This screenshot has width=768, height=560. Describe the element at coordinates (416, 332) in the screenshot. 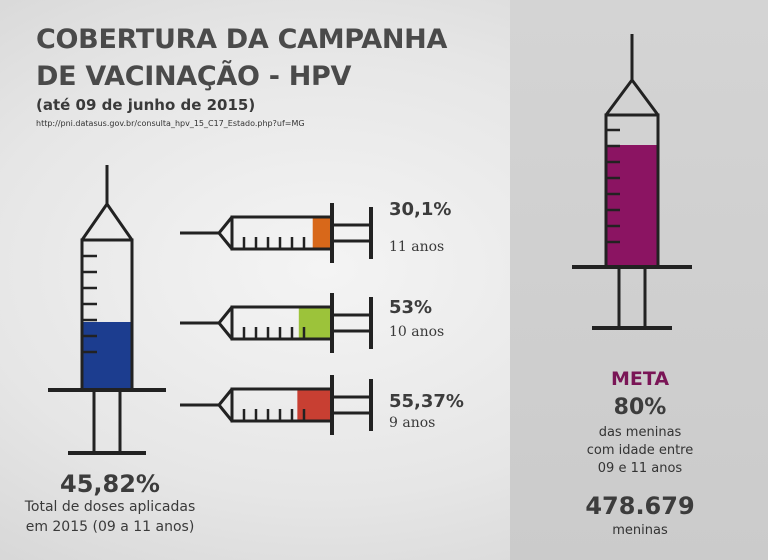

I see `age-10-label: 10 anos` at that location.